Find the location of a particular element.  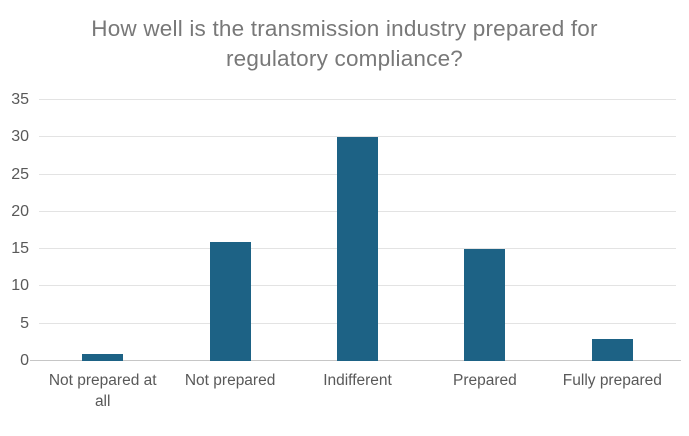

y-tick-label: 30 is located at coordinates (20, 137).